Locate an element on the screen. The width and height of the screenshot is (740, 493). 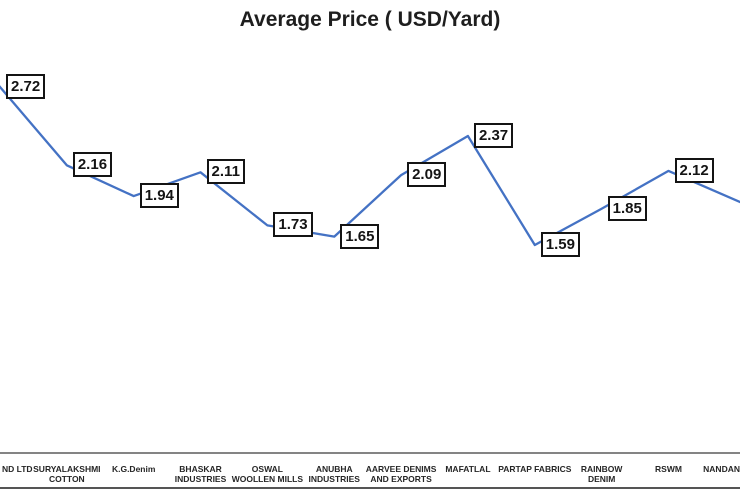
x-axis-label-line: DENIM is located at coordinates (601, 479).